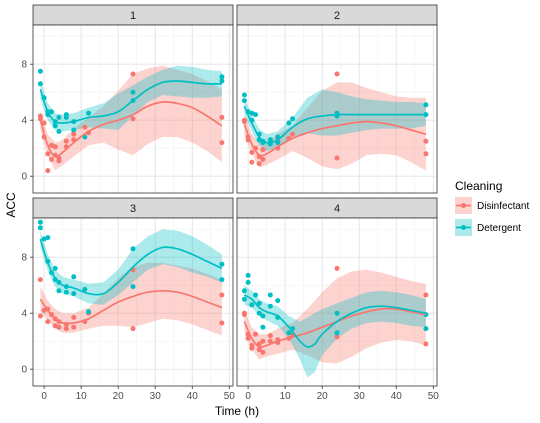  I want to click on legend: Cleaning Disinfectant Detergent, so click(492, 207).